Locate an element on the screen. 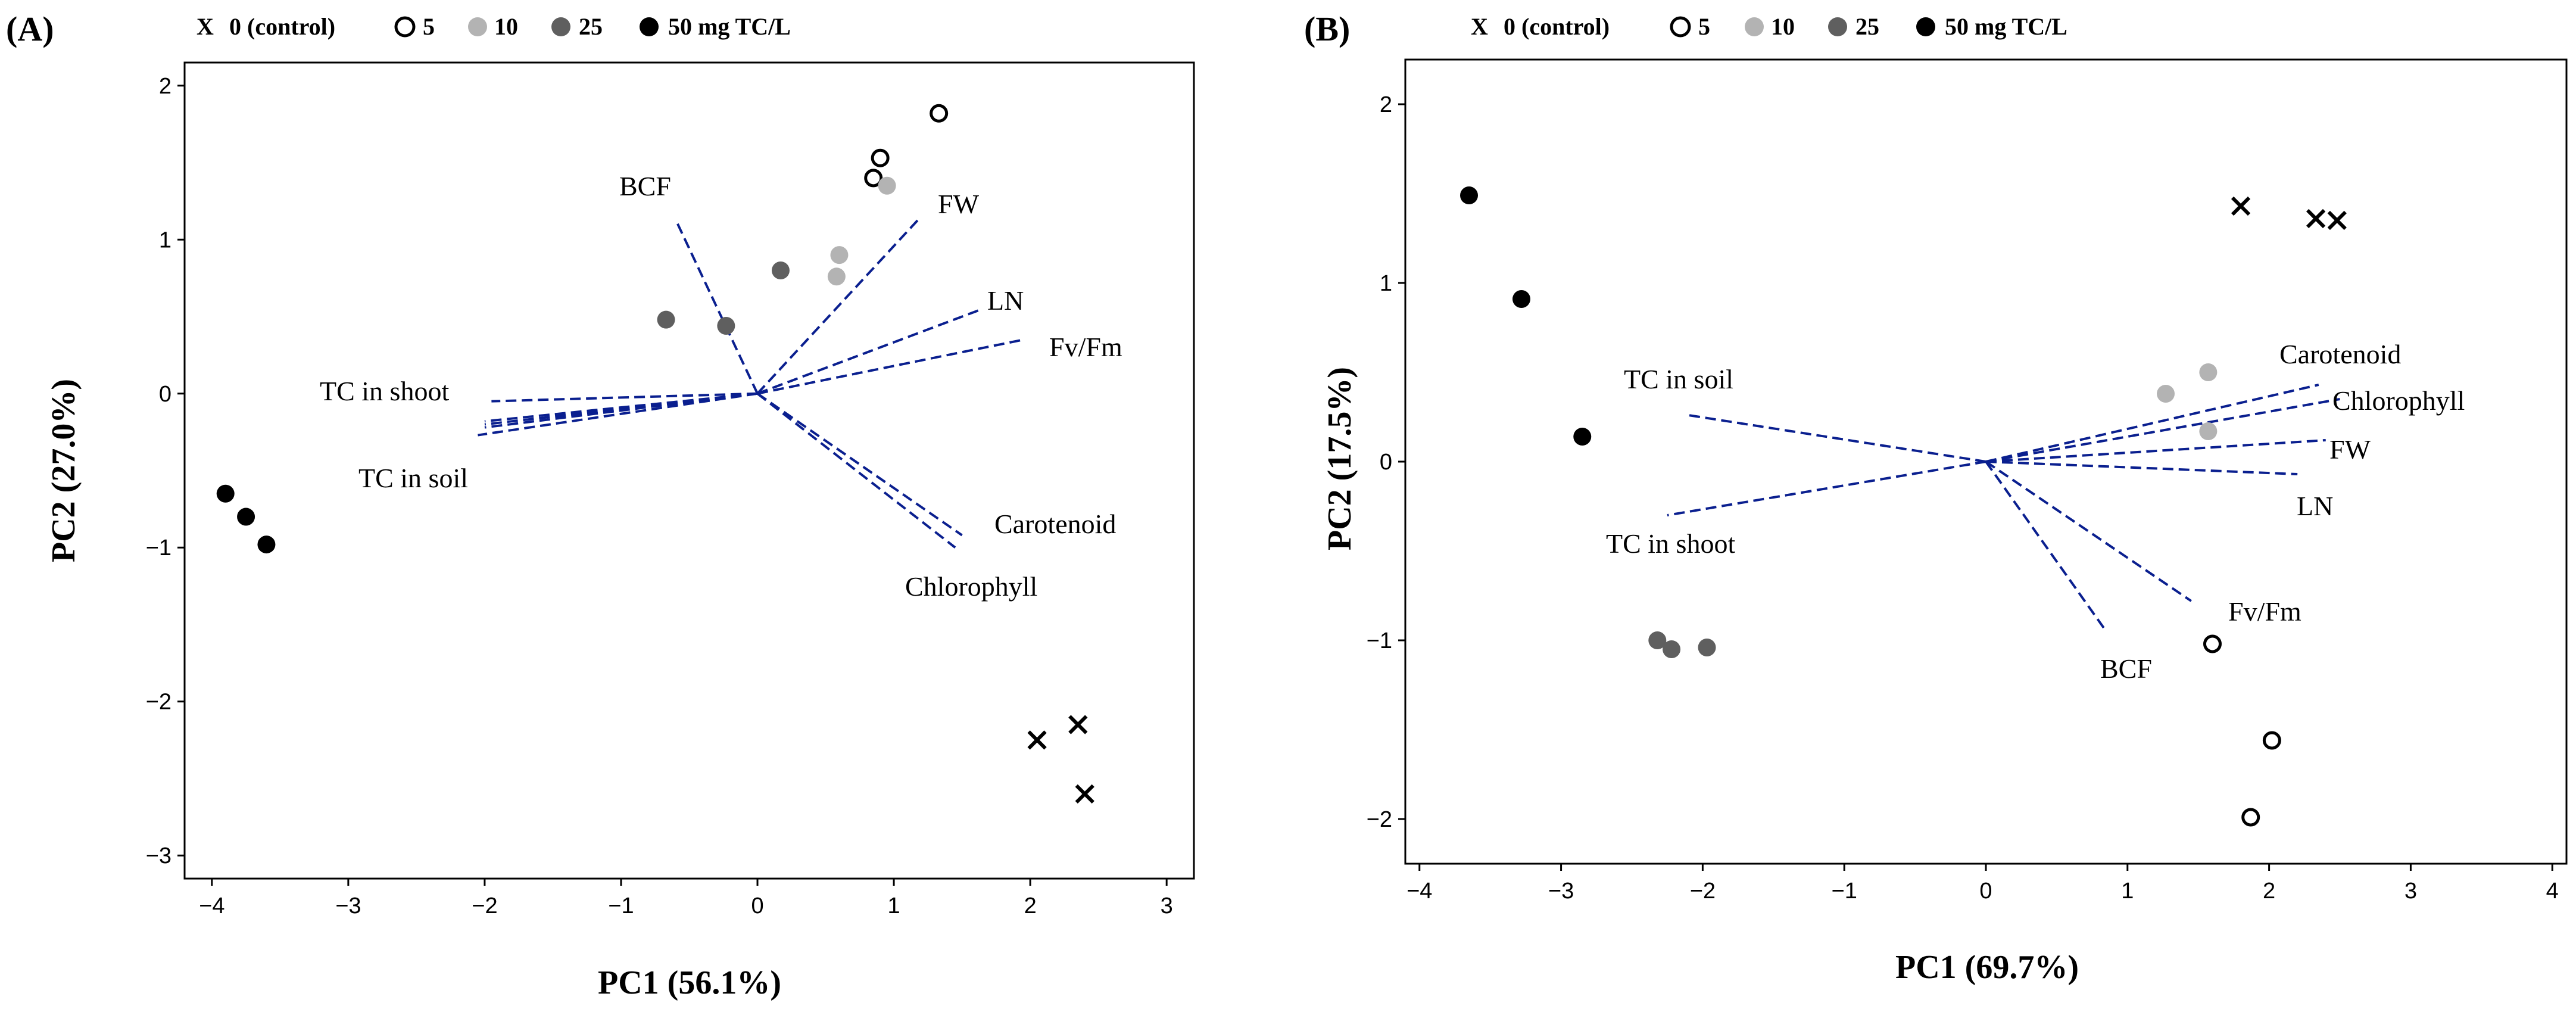  panel-a-y-axis-title: PC2 (27.0%) is located at coordinates (63, 470).